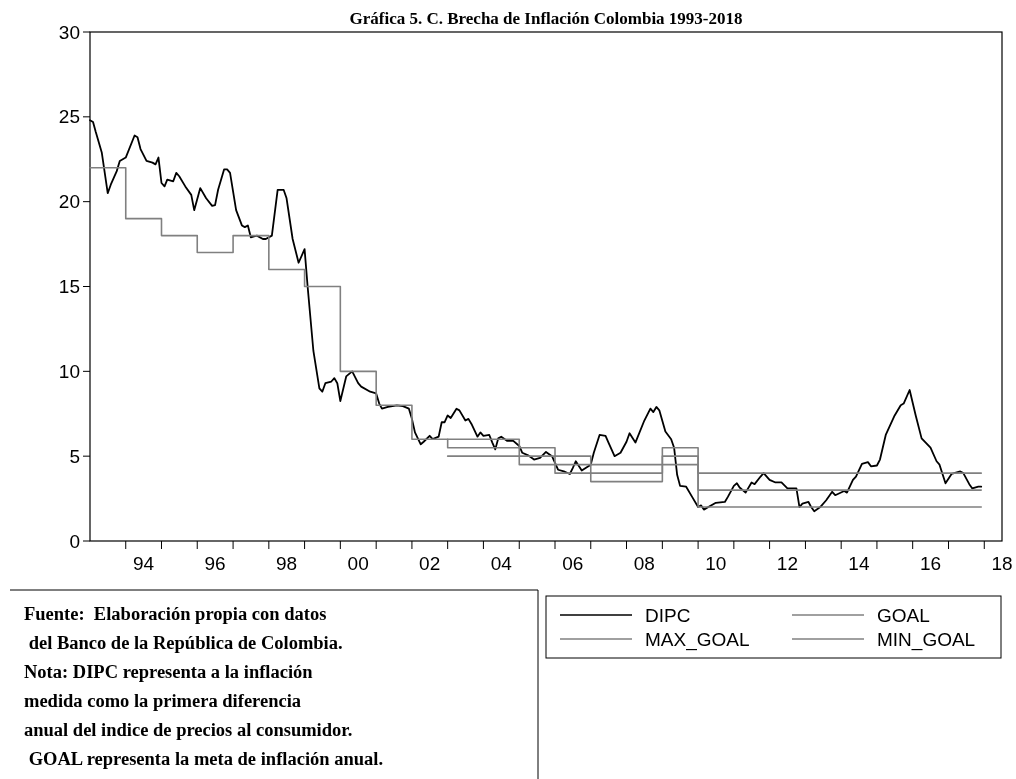 Image resolution: width=1016 pixels, height=779 pixels. What do you see at coordinates (358, 563) in the screenshot?
I see `x-tick-label: 00` at bounding box center [358, 563].